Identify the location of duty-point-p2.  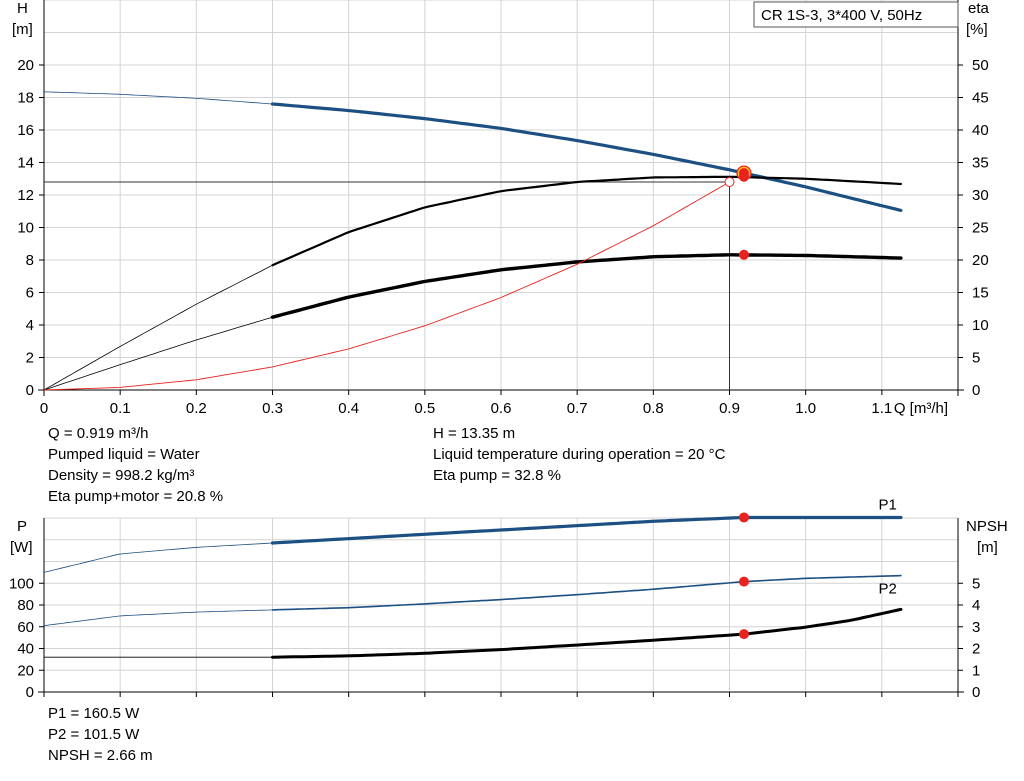
(743, 581).